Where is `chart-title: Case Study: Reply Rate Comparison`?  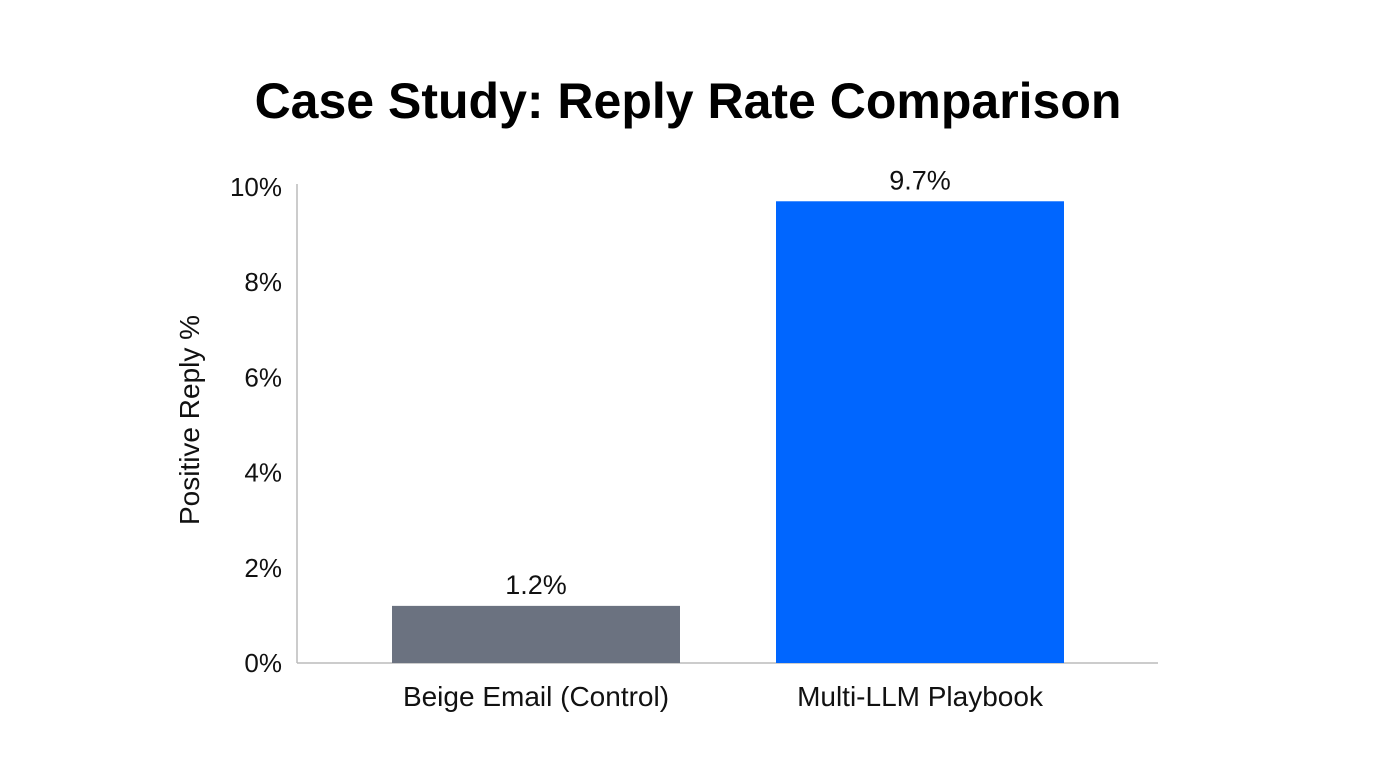
chart-title: Case Study: Reply Rate Comparison is located at coordinates (688, 101).